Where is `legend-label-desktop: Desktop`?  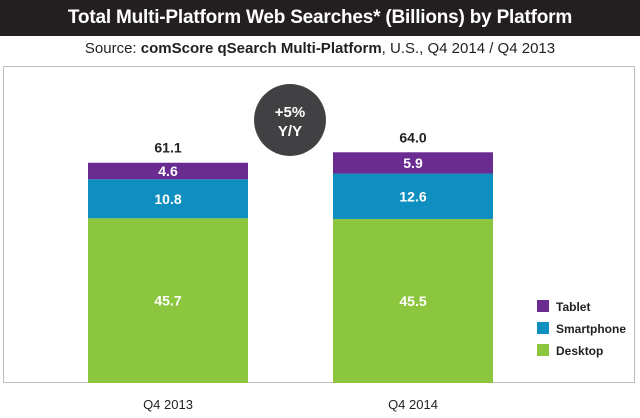
legend-label-desktop: Desktop is located at coordinates (579, 351).